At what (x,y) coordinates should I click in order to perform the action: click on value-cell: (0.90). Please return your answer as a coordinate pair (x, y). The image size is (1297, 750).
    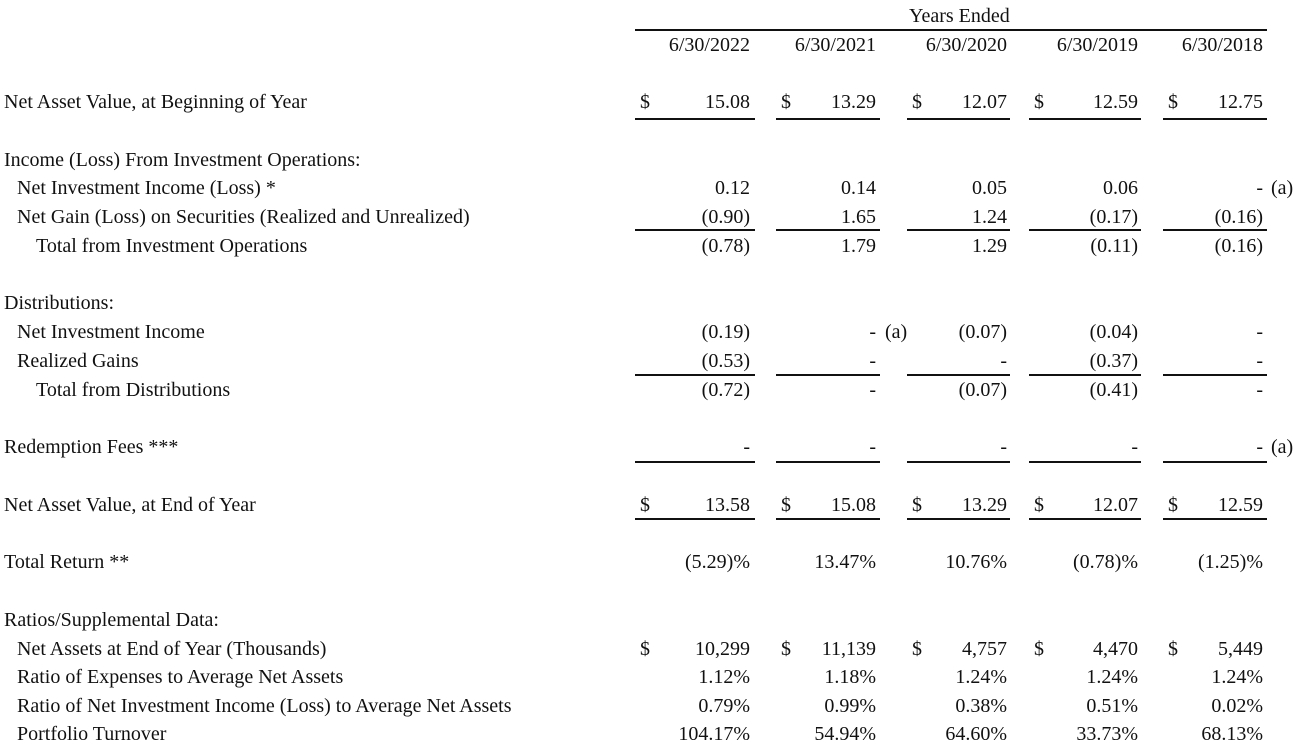
    Looking at the image, I should click on (725, 217).